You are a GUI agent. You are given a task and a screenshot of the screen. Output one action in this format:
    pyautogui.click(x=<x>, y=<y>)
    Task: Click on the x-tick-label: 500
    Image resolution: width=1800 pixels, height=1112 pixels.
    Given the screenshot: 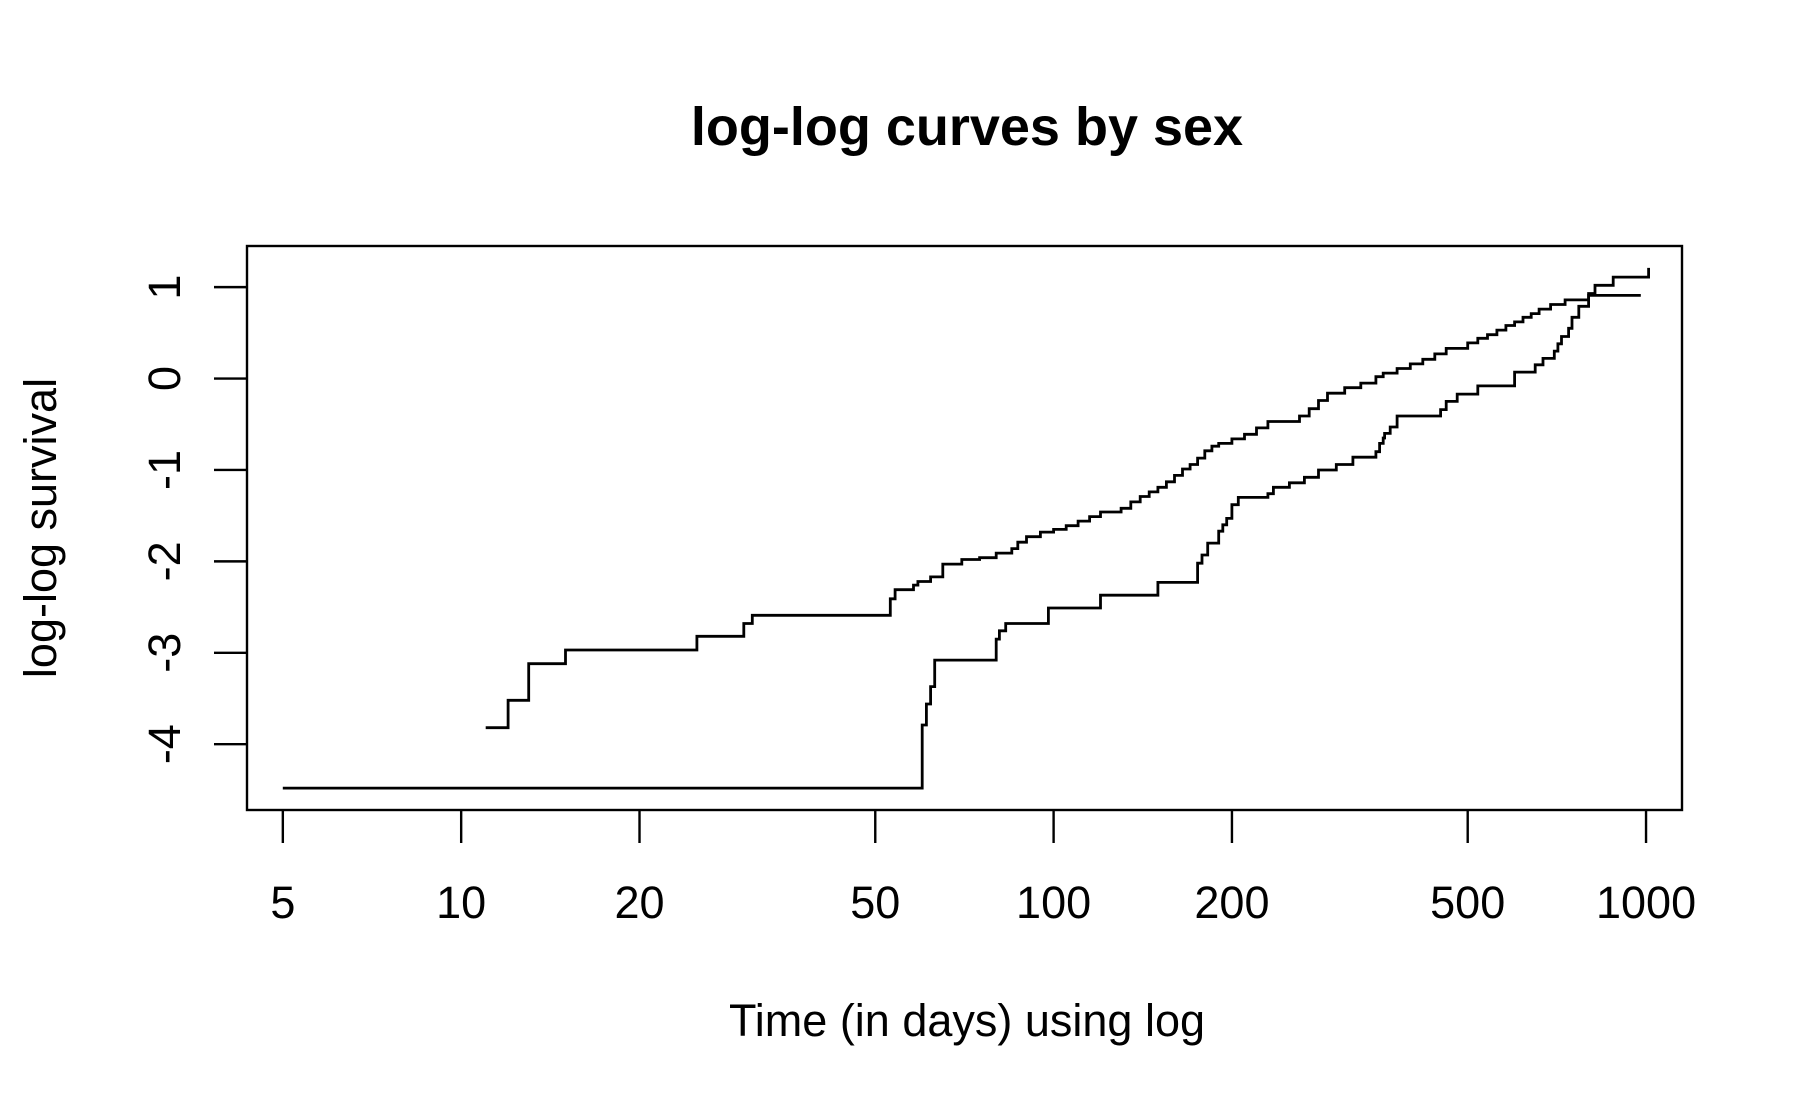 What is the action you would take?
    pyautogui.click(x=1467, y=902)
    